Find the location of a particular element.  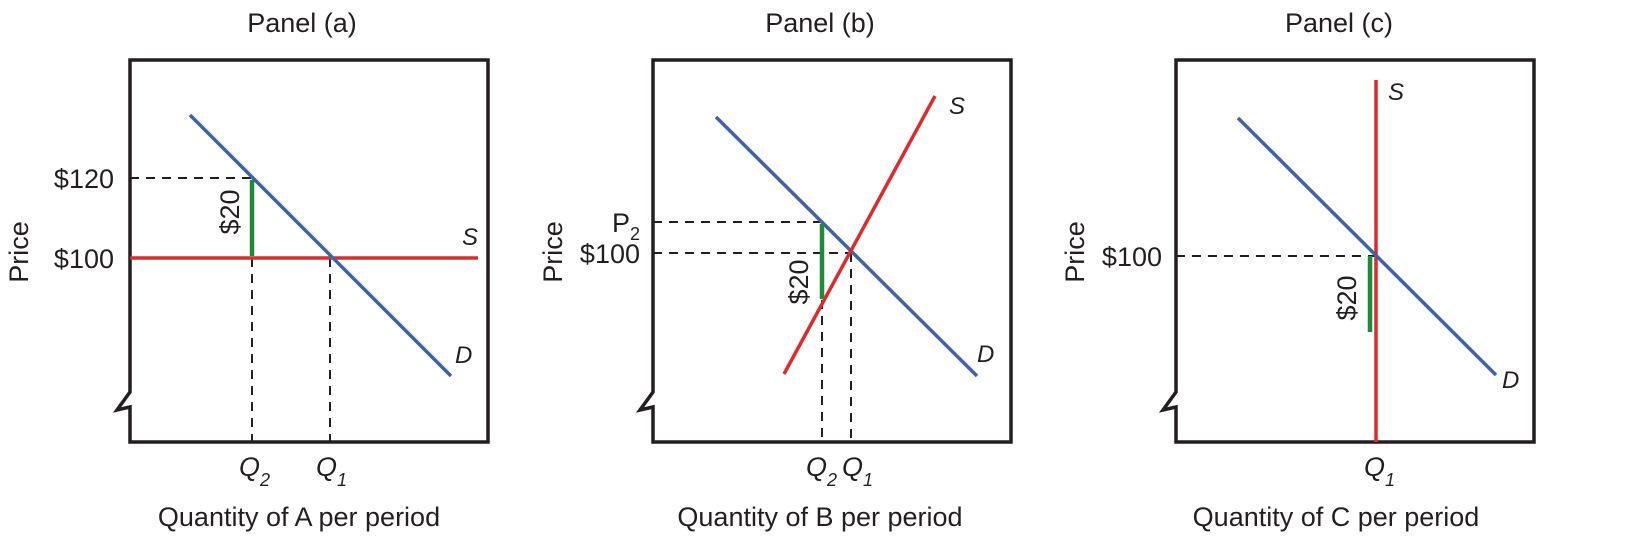

panel-c-title: Panel (c) is located at coordinates (1339, 23).